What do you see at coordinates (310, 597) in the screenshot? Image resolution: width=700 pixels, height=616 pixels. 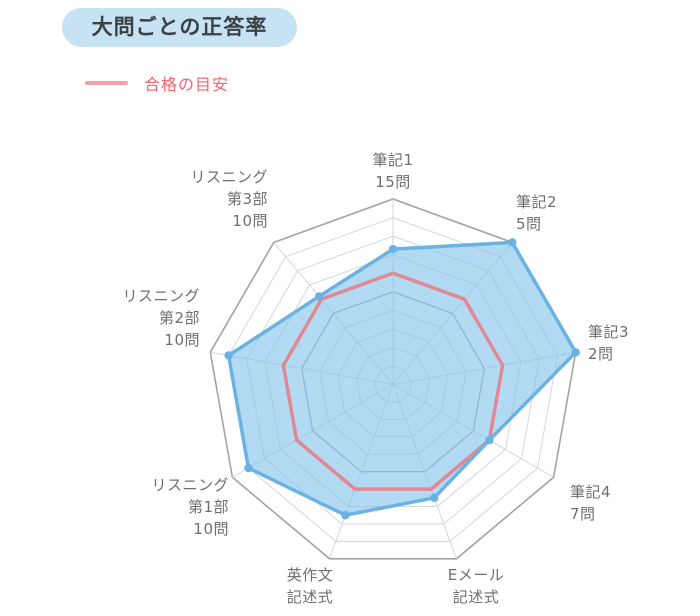 I see `axis-label-5-line-1: 記述式` at bounding box center [310, 597].